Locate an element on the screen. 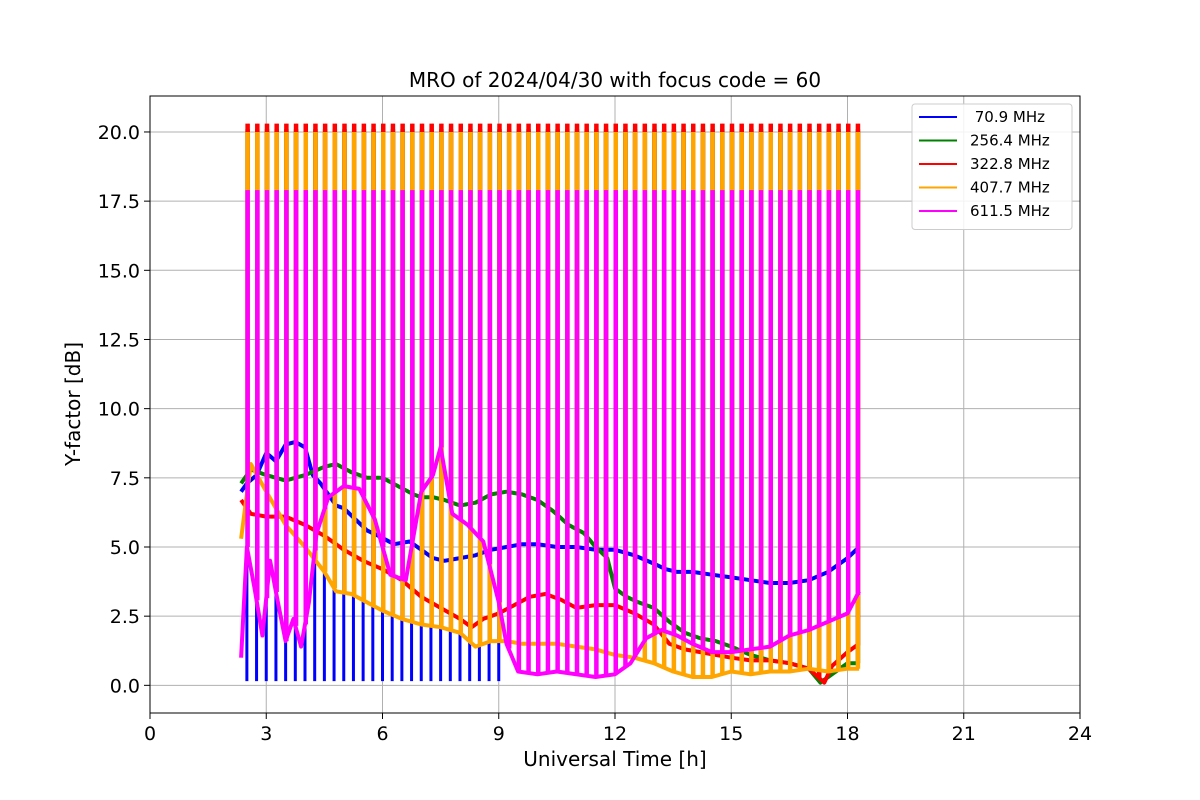  y-tick-label: 5.0 is located at coordinates (125, 548).